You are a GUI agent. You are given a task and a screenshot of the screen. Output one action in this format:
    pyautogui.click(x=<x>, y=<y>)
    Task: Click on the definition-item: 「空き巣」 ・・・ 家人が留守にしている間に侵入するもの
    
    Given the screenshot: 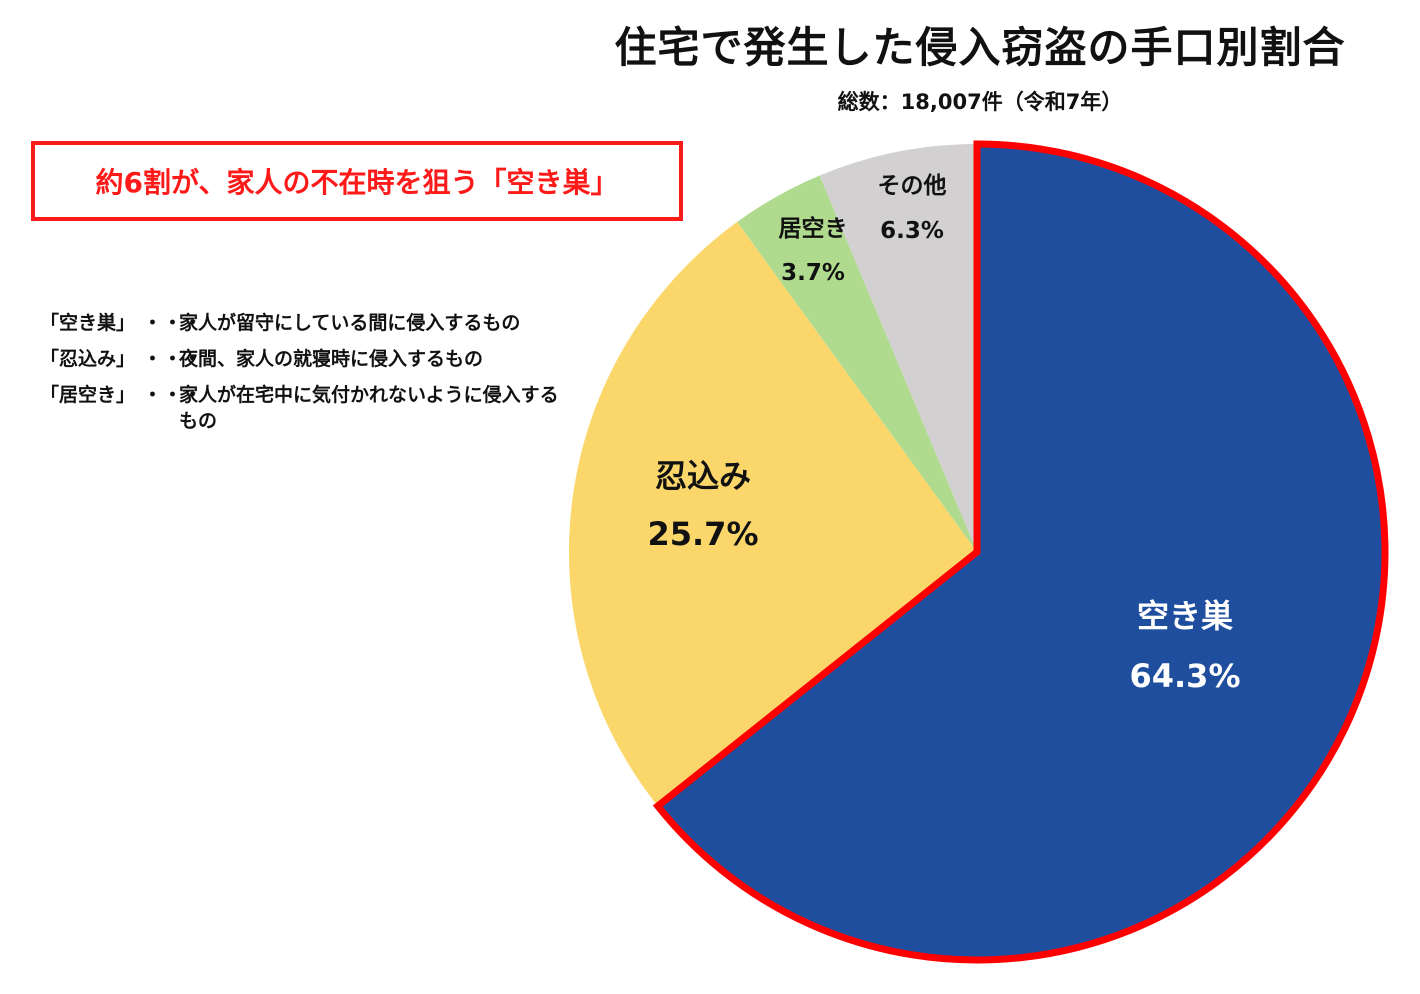 What is the action you would take?
    pyautogui.click(x=299, y=323)
    